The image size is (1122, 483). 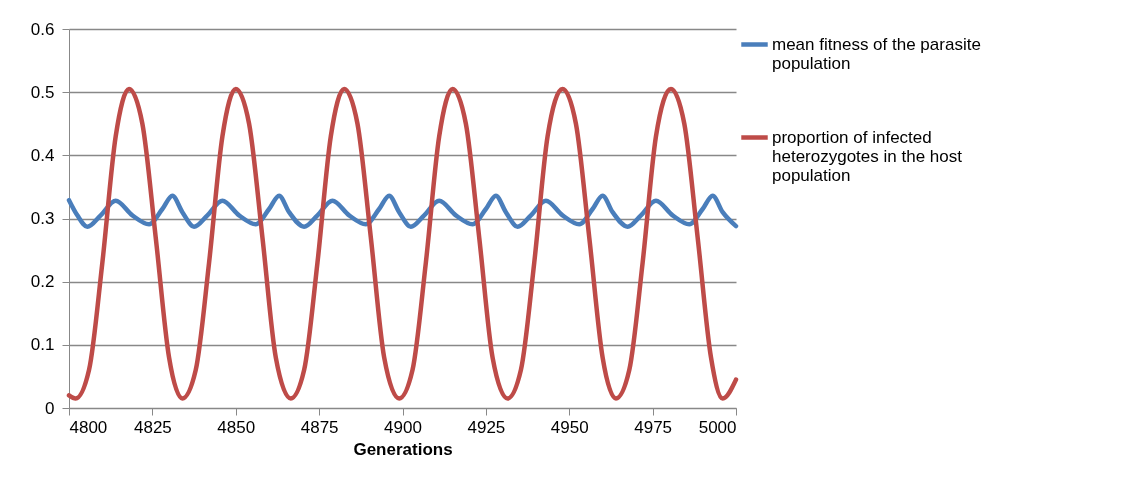 I want to click on x-axis-title: Generations, so click(x=403, y=449).